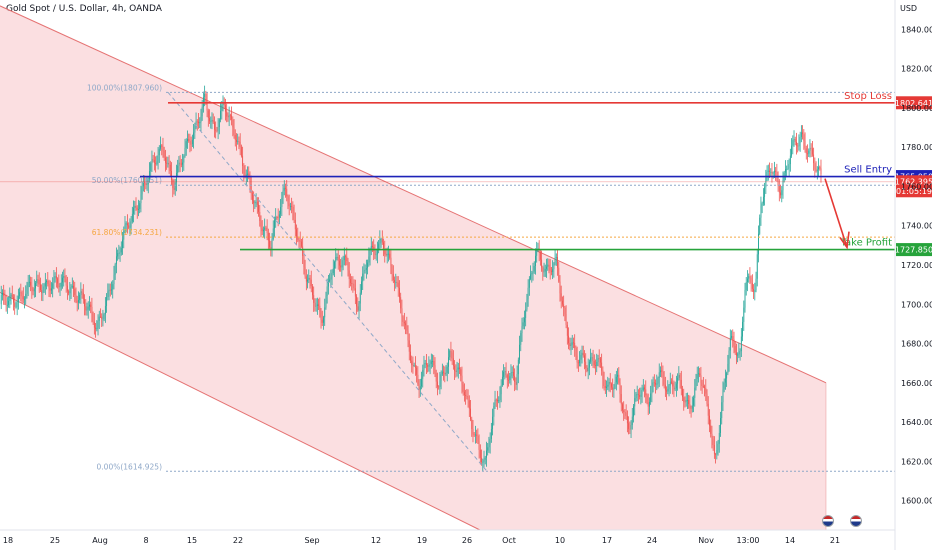 Image resolution: width=932 pixels, height=550 pixels. I want to click on x-tick-label: 24, so click(652, 540).